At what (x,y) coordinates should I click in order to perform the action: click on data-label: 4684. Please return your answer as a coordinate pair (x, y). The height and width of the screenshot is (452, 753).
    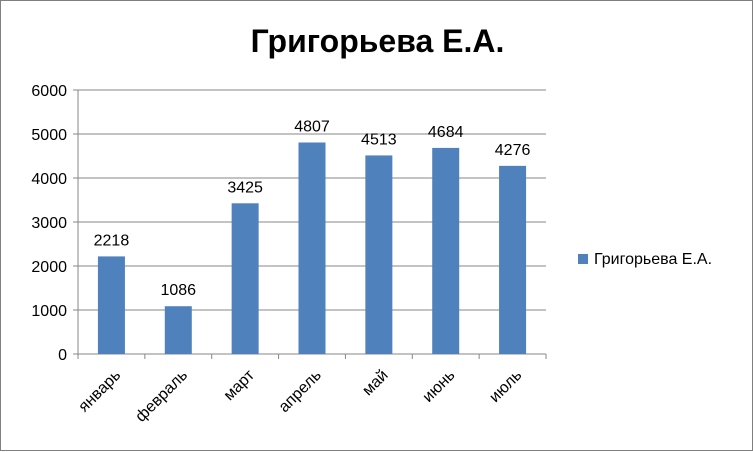
    Looking at the image, I should click on (446, 132).